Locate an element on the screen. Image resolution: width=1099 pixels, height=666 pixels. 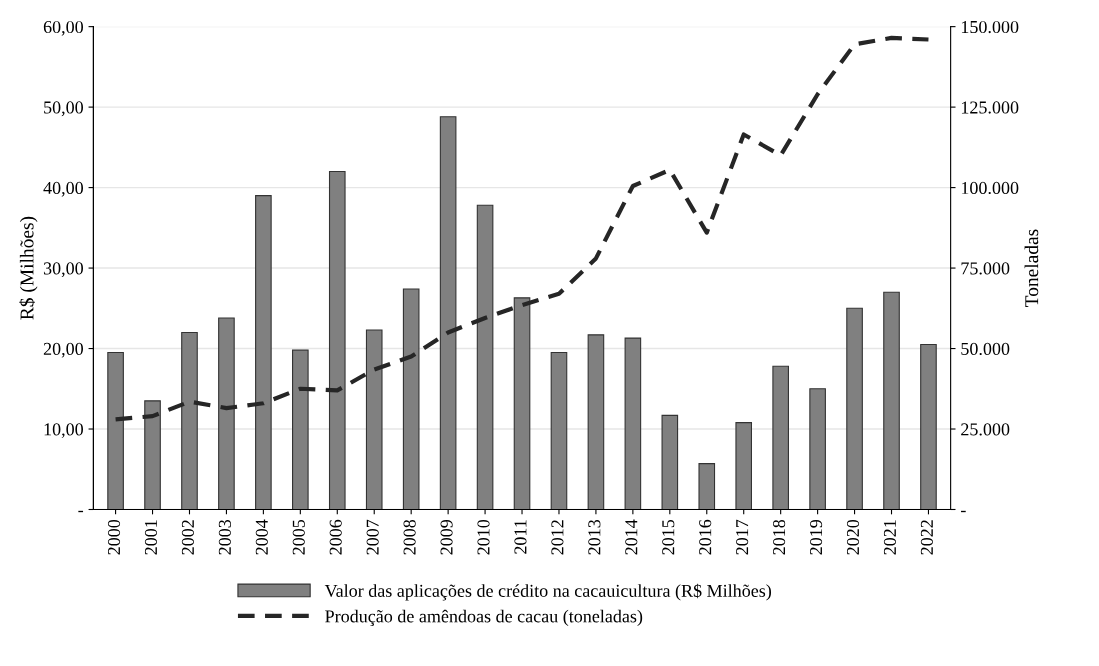
x-tick-label: 2016 is located at coordinates (705, 537).